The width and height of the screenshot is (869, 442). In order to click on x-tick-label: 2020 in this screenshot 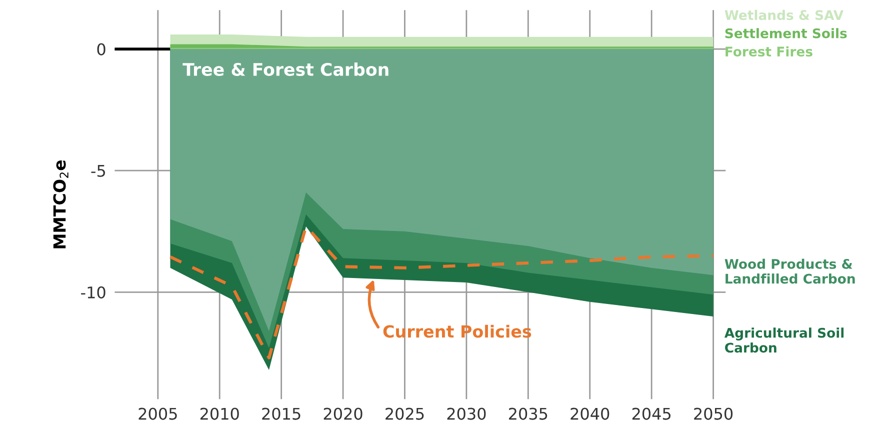, I will do `click(343, 414)`.